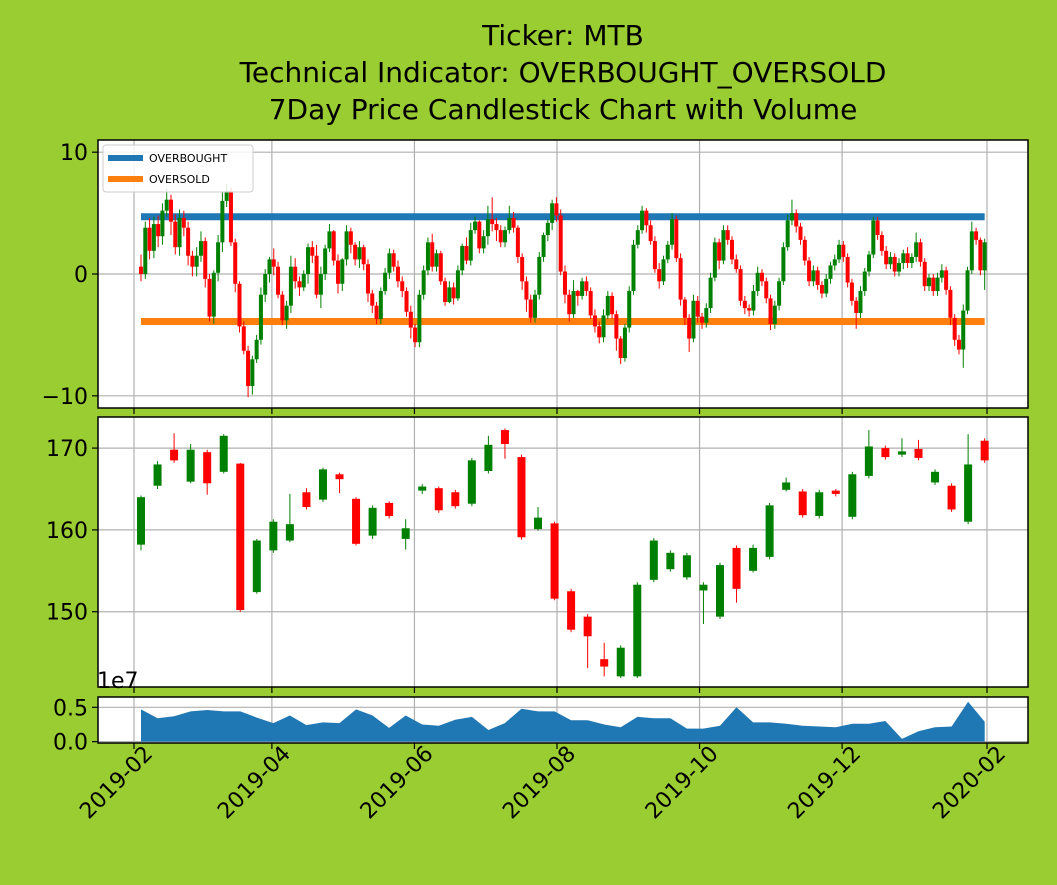 This screenshot has width=1057, height=885. I want to click on y-tick-label: 170, so click(67, 449).